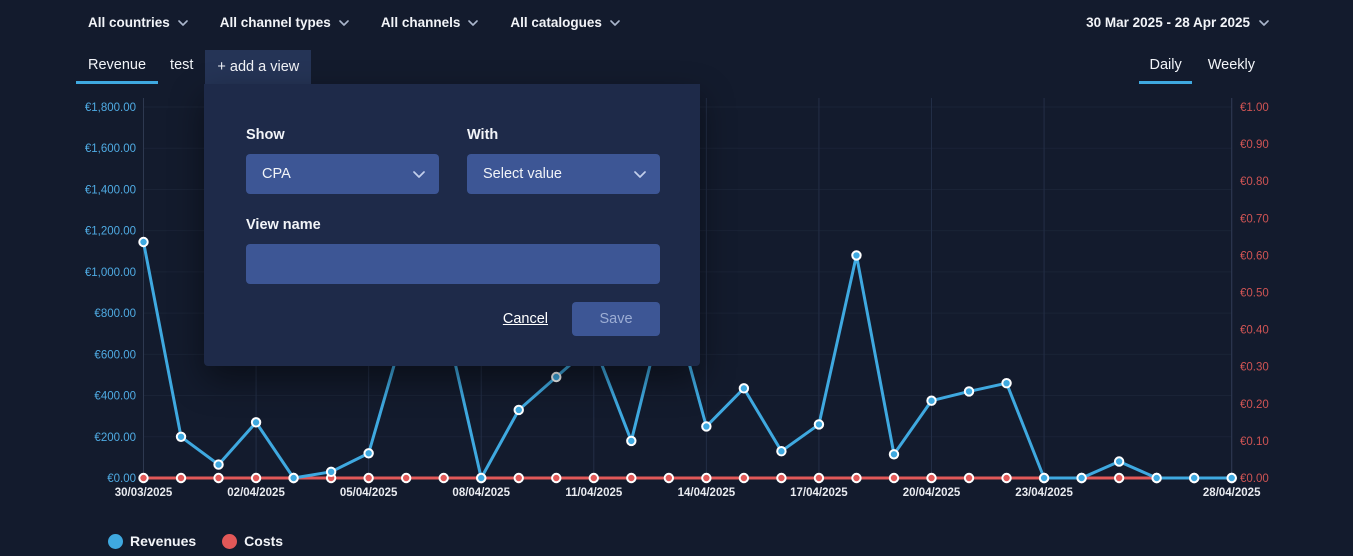 The image size is (1353, 556). I want to click on svg-text: 28/04/2025, so click(1232, 493).